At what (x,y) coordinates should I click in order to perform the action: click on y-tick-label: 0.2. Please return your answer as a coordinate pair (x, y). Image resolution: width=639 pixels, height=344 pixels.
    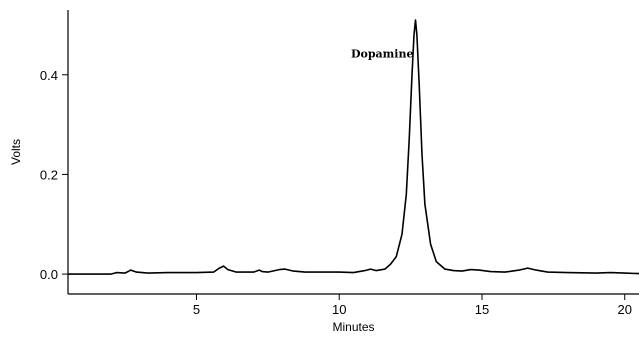
    Looking at the image, I should click on (49, 174).